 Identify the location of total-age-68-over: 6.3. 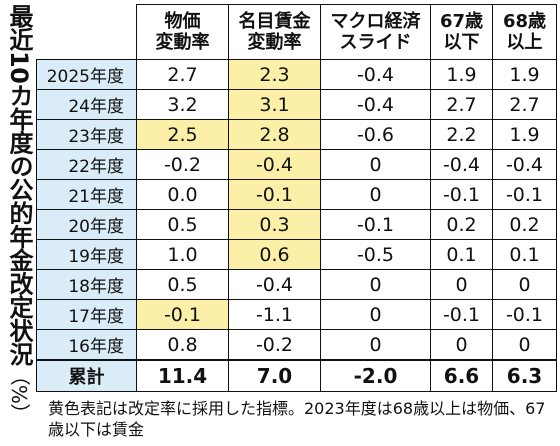
(524, 375).